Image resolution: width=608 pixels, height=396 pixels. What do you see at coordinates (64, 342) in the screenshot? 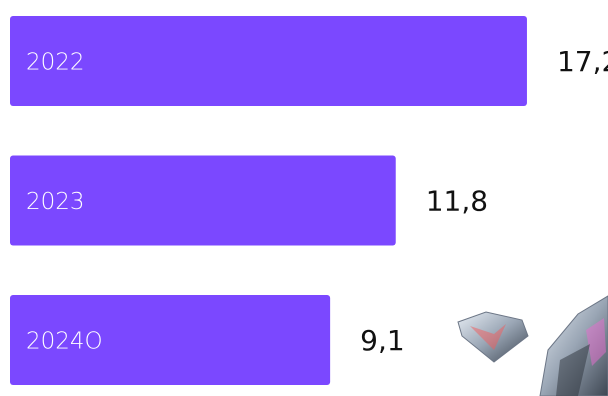
I see `bar-category-label: 2024O` at bounding box center [64, 342].